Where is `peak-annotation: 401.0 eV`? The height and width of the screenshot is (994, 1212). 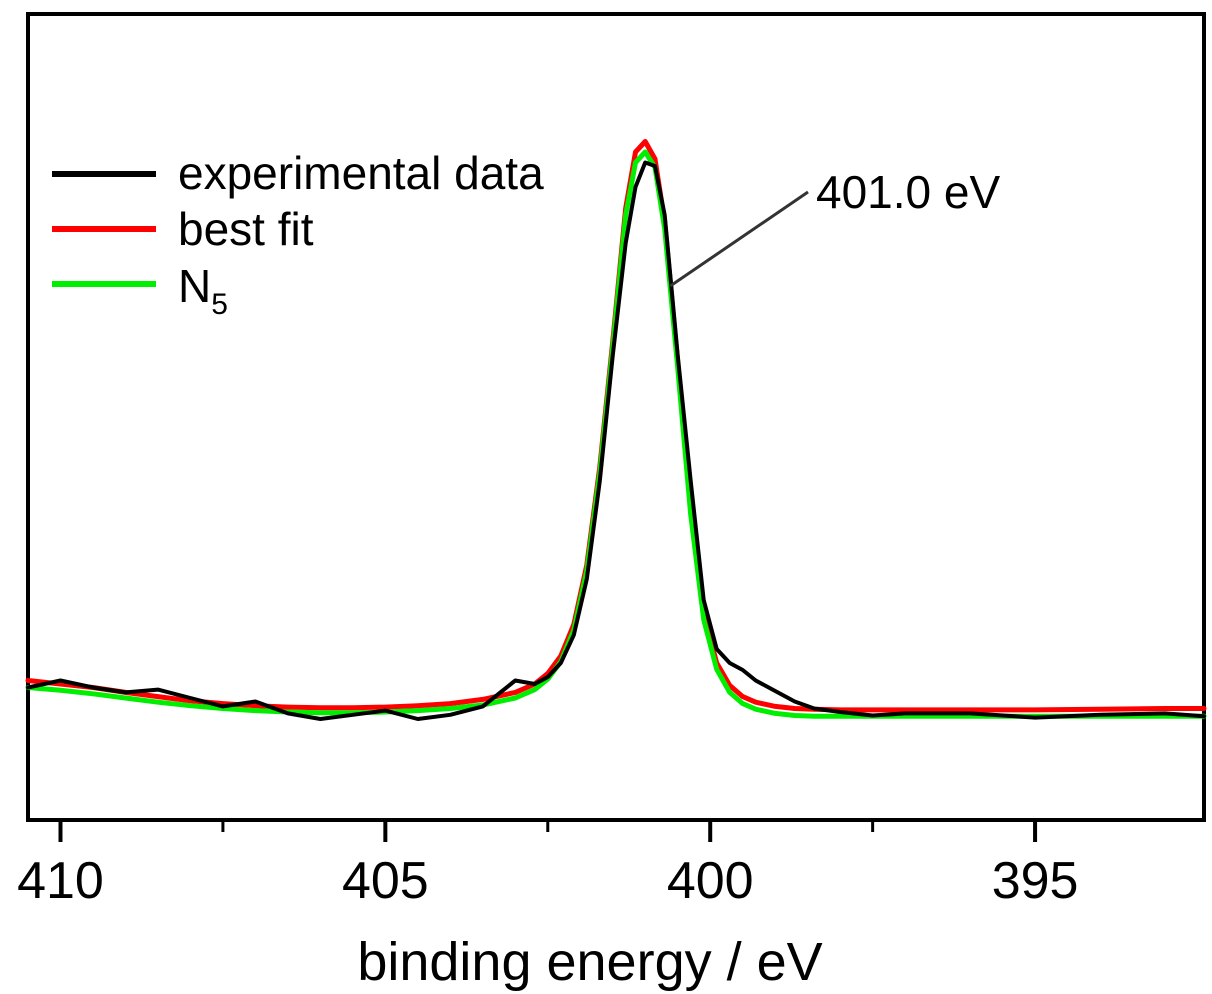 peak-annotation: 401.0 eV is located at coordinates (908, 192).